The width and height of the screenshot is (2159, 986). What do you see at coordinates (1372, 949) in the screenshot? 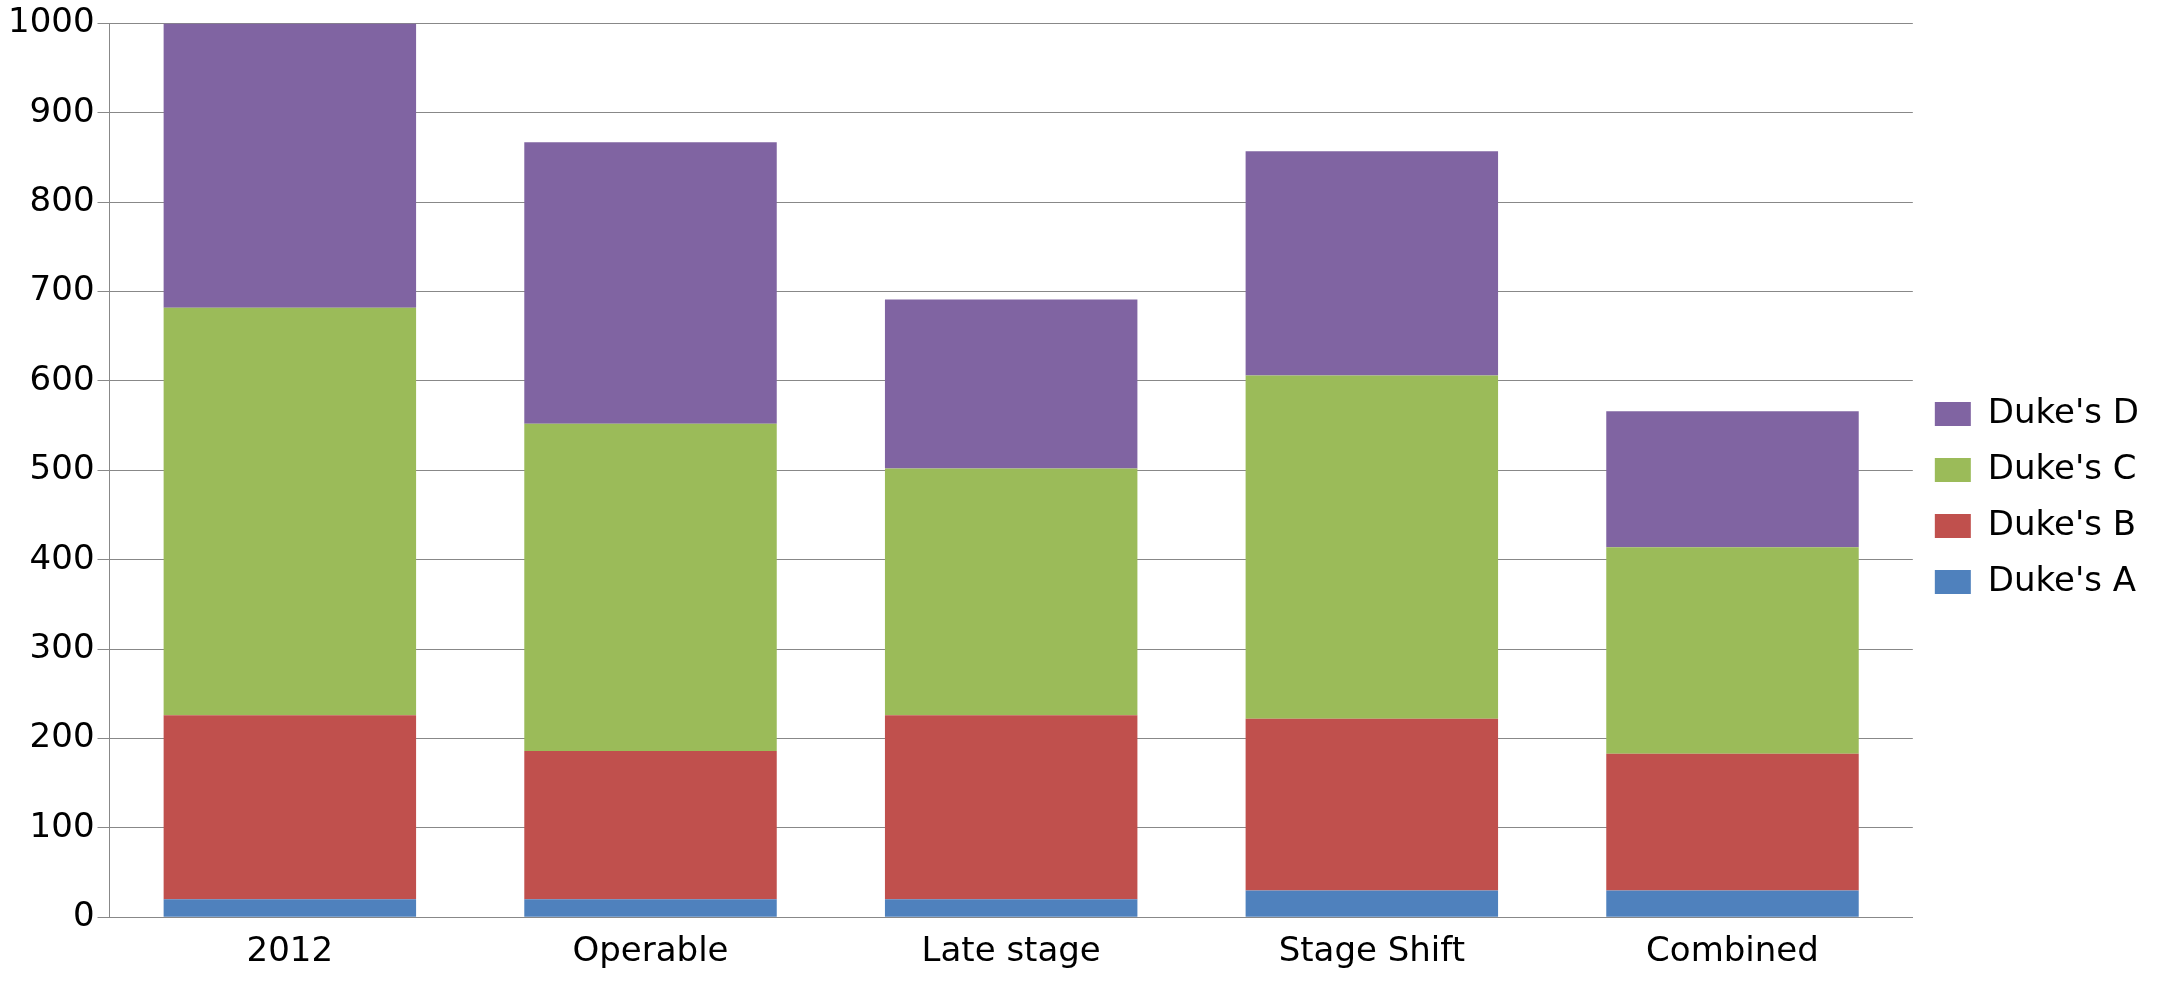
I see `x-tick-label: Stage Shift` at bounding box center [1372, 949].